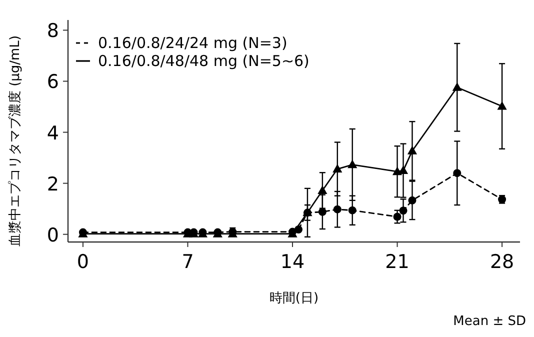 The width and height of the screenshot is (534, 337). What do you see at coordinates (292, 262) in the screenshot?
I see `x-tick-label: 14` at bounding box center [292, 262].